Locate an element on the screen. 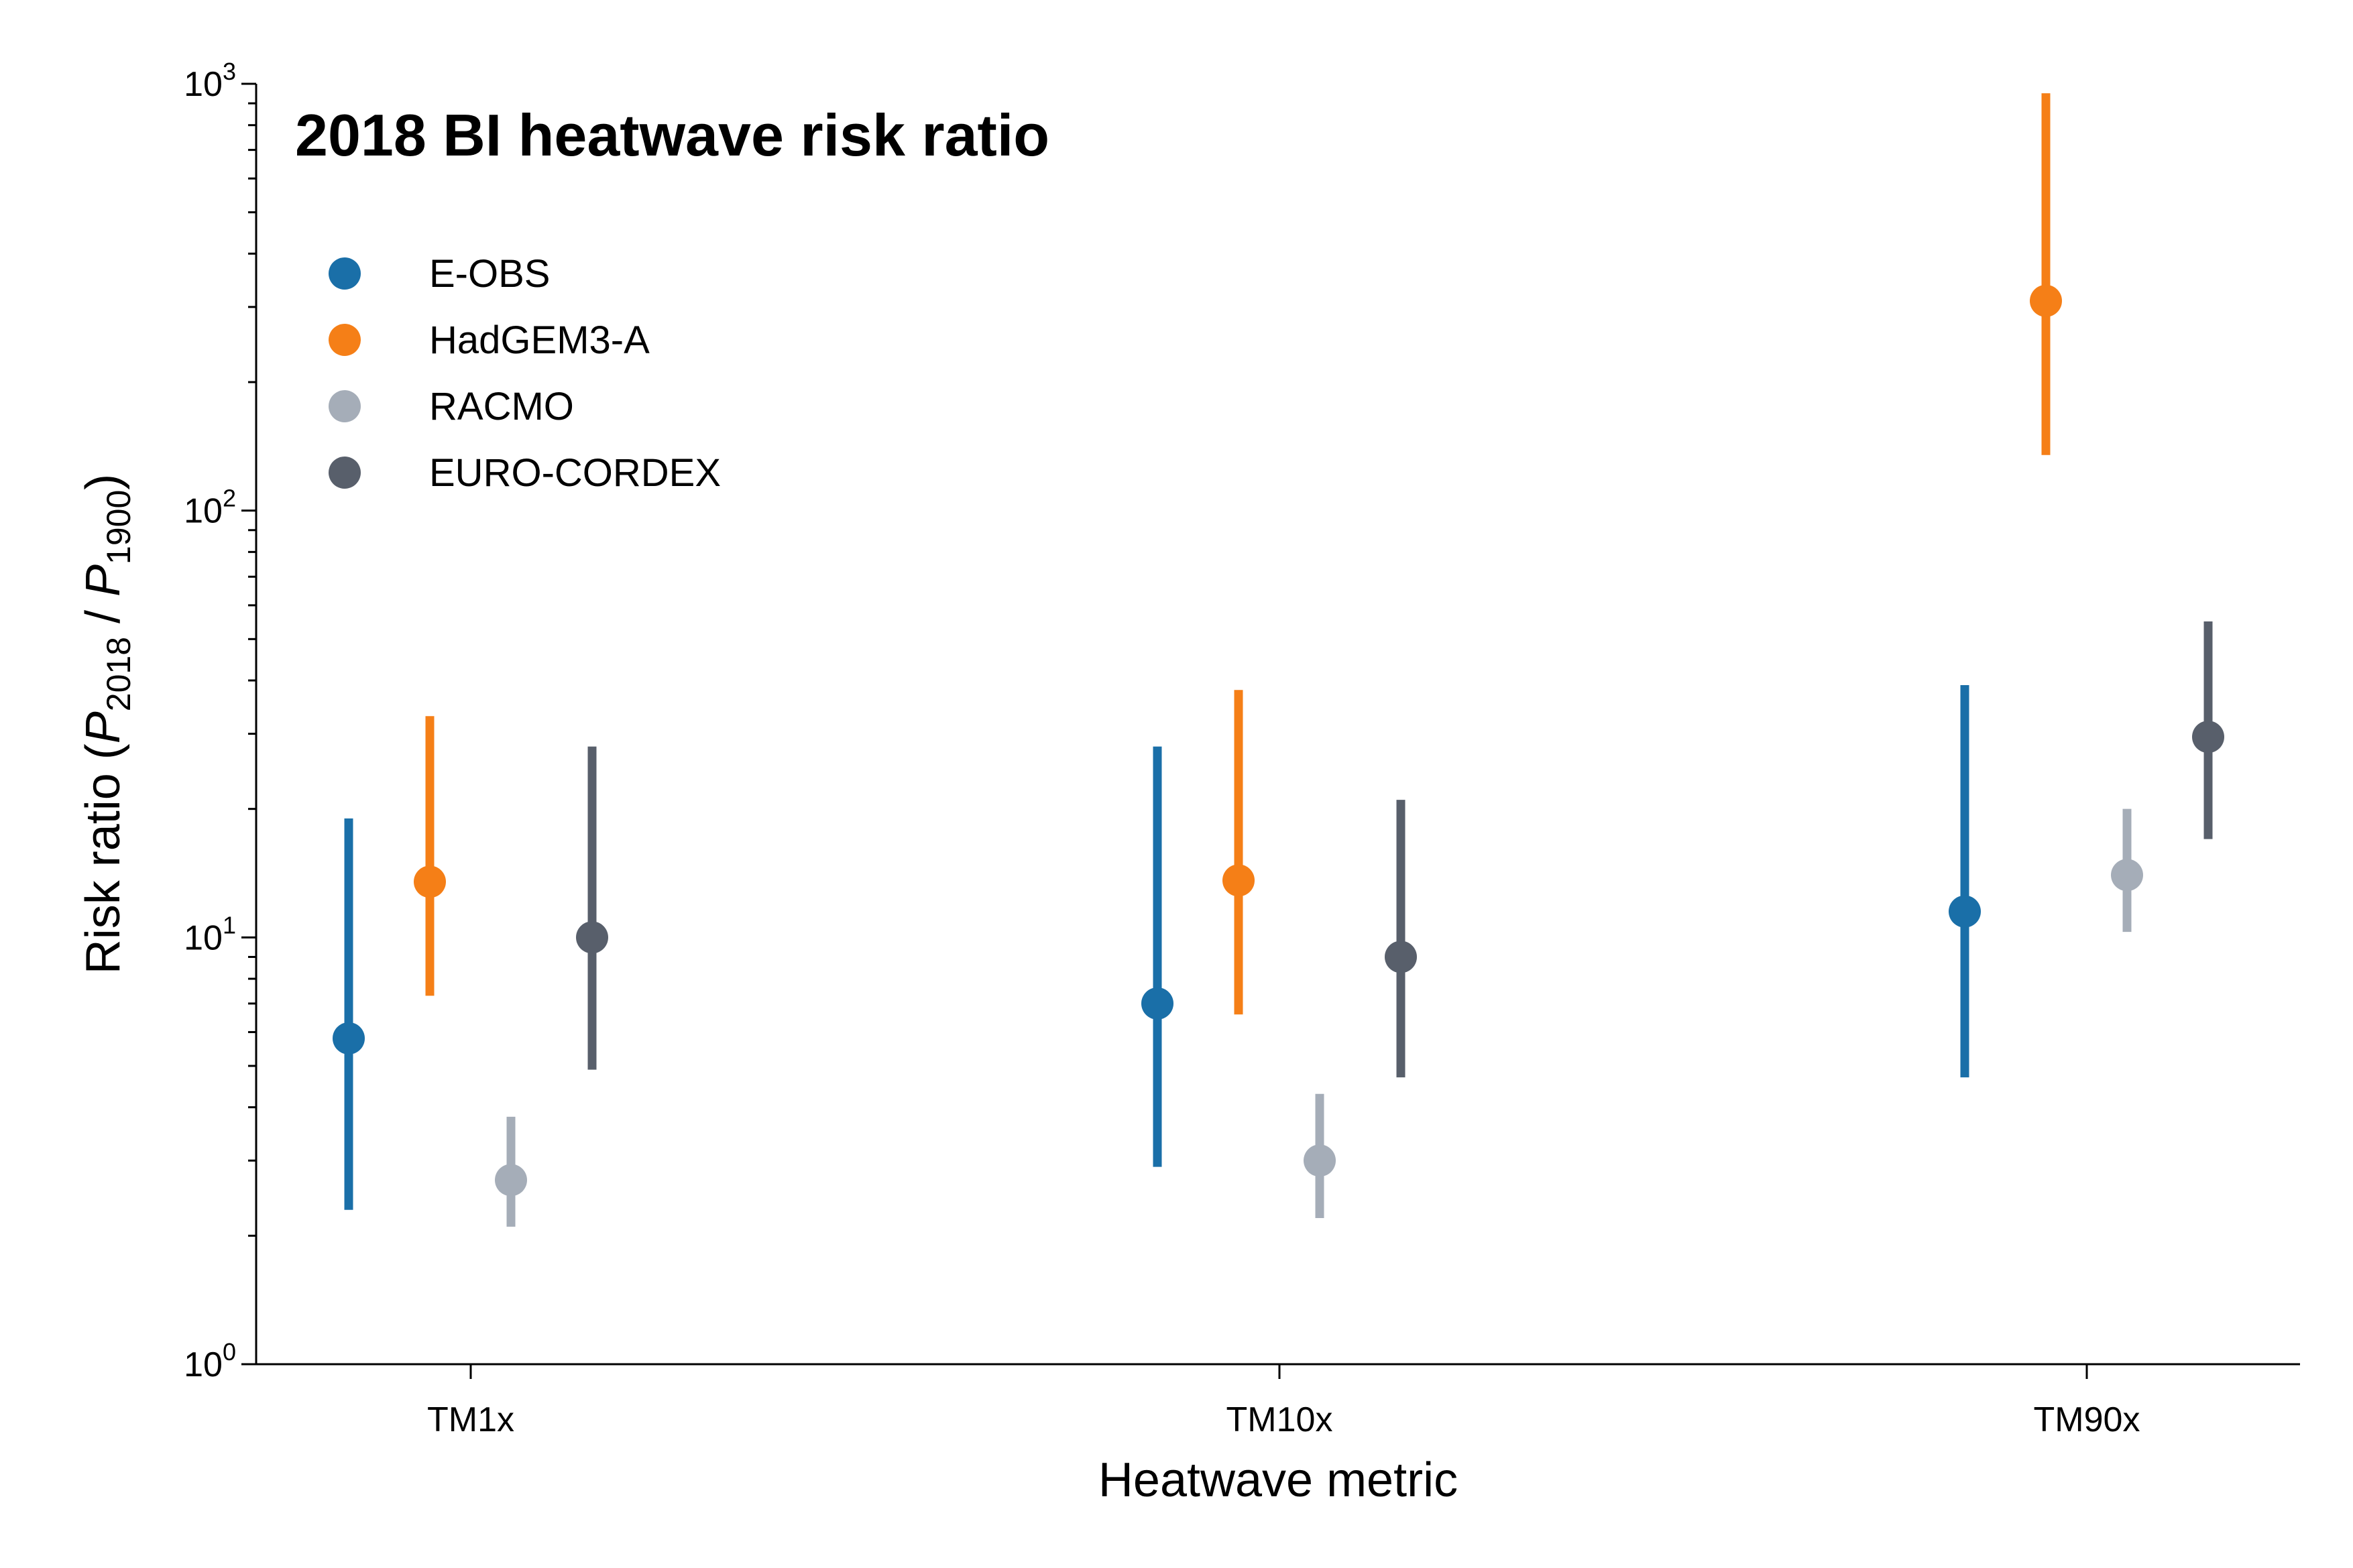  y-axis-label-sub1: 2018 is located at coordinates (118, 674).